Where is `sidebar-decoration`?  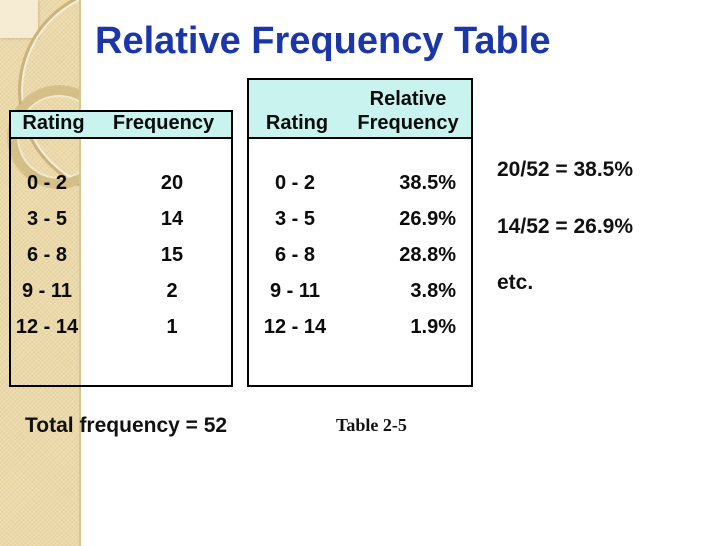 sidebar-decoration is located at coordinates (40, 273).